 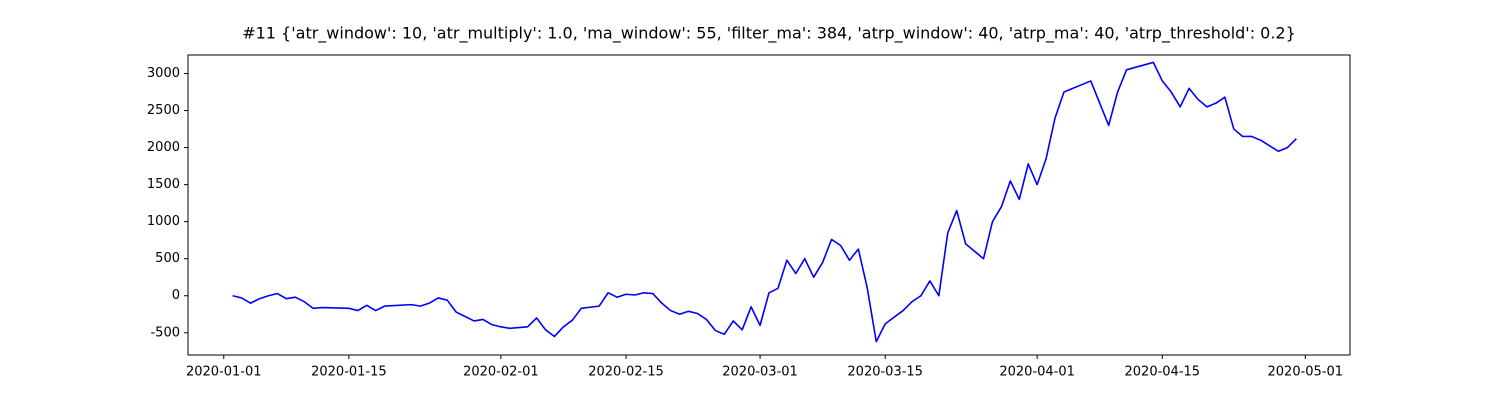 What do you see at coordinates (163, 73) in the screenshot?
I see `y-tick-label: 3000` at bounding box center [163, 73].